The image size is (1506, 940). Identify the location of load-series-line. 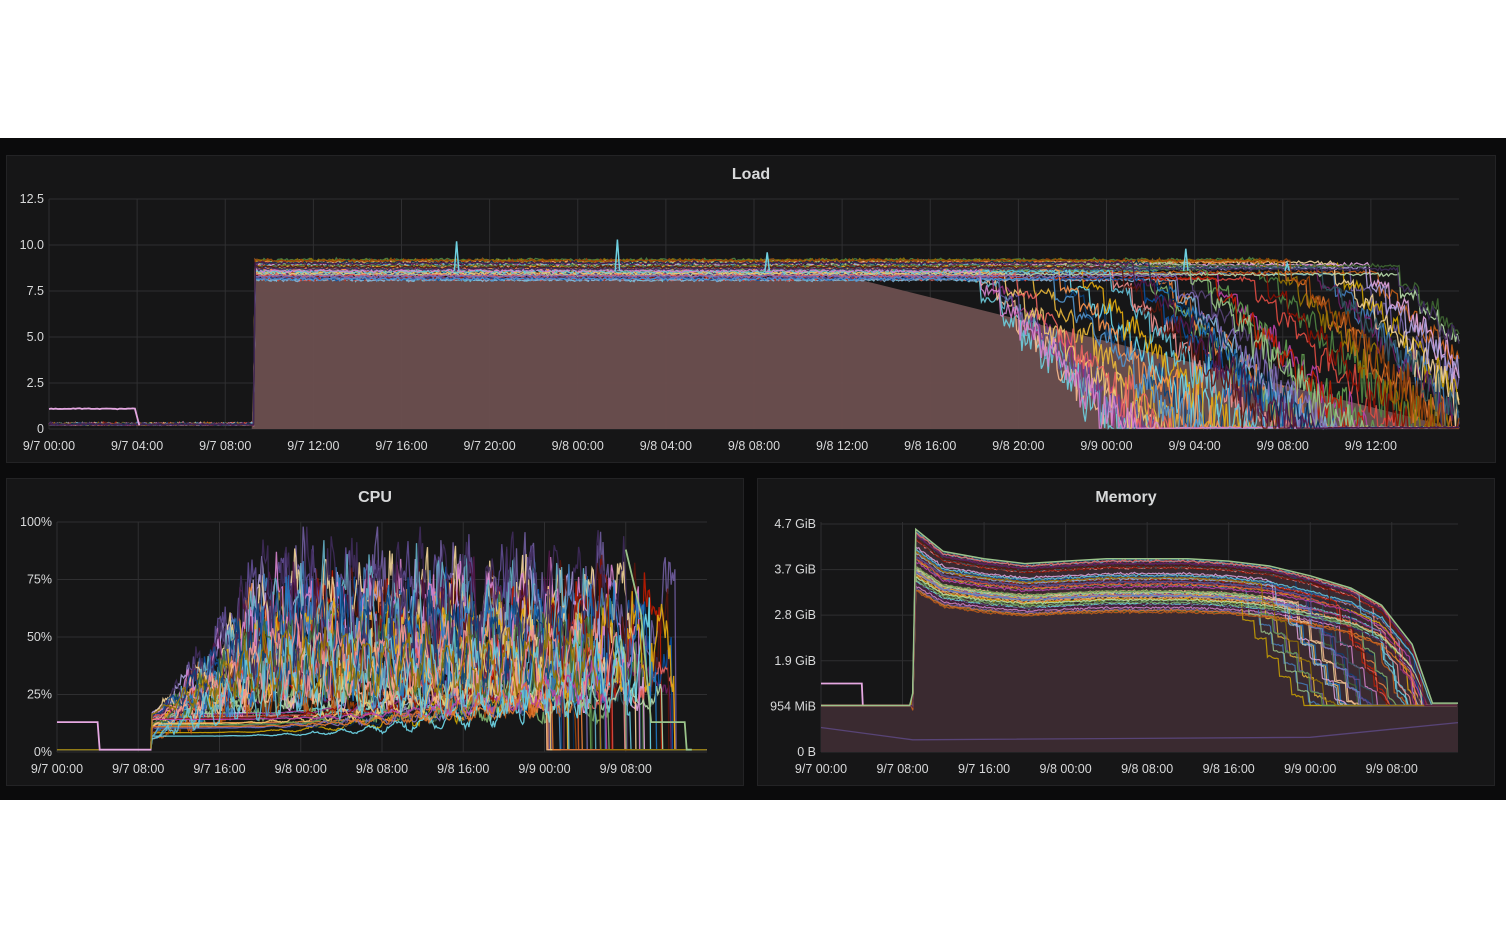
(94, 416).